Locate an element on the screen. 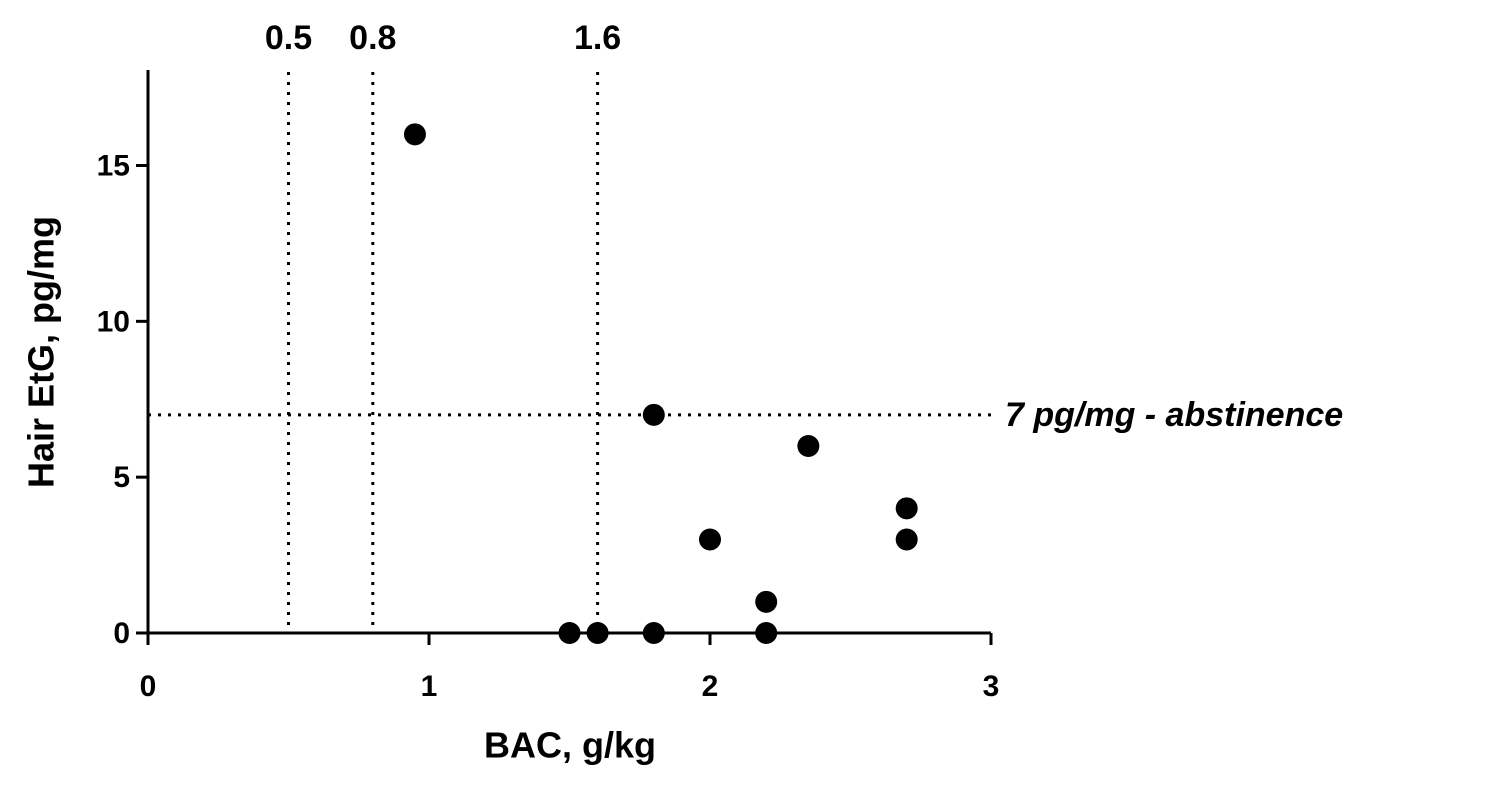 The width and height of the screenshot is (1489, 791). x-tick-label: 1 is located at coordinates (429, 686).